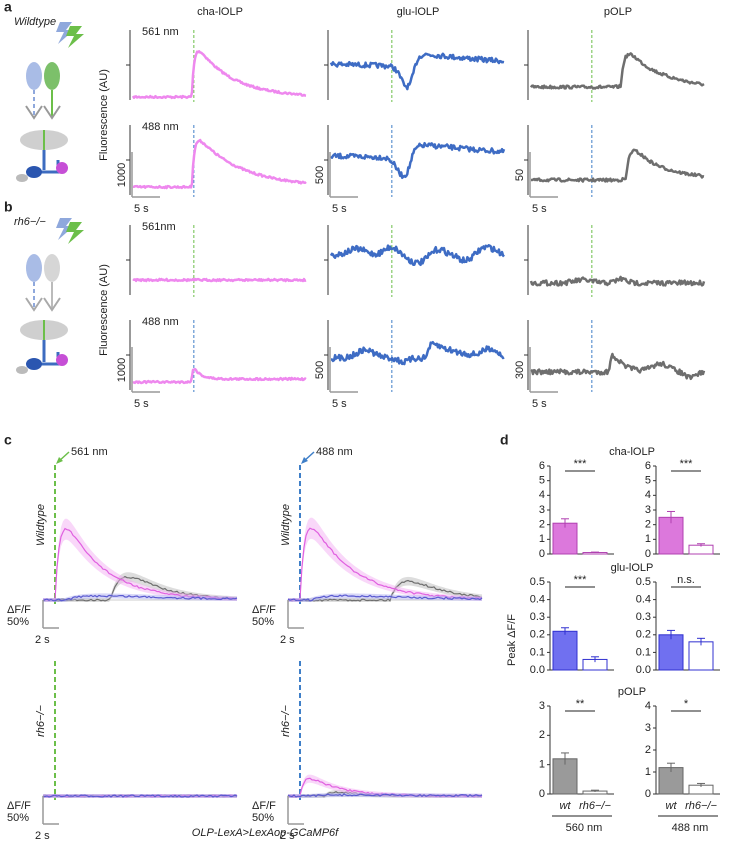 The image size is (756, 844). What do you see at coordinates (537, 617) in the screenshot?
I see `y-tick-label: 0.3` at bounding box center [537, 617].